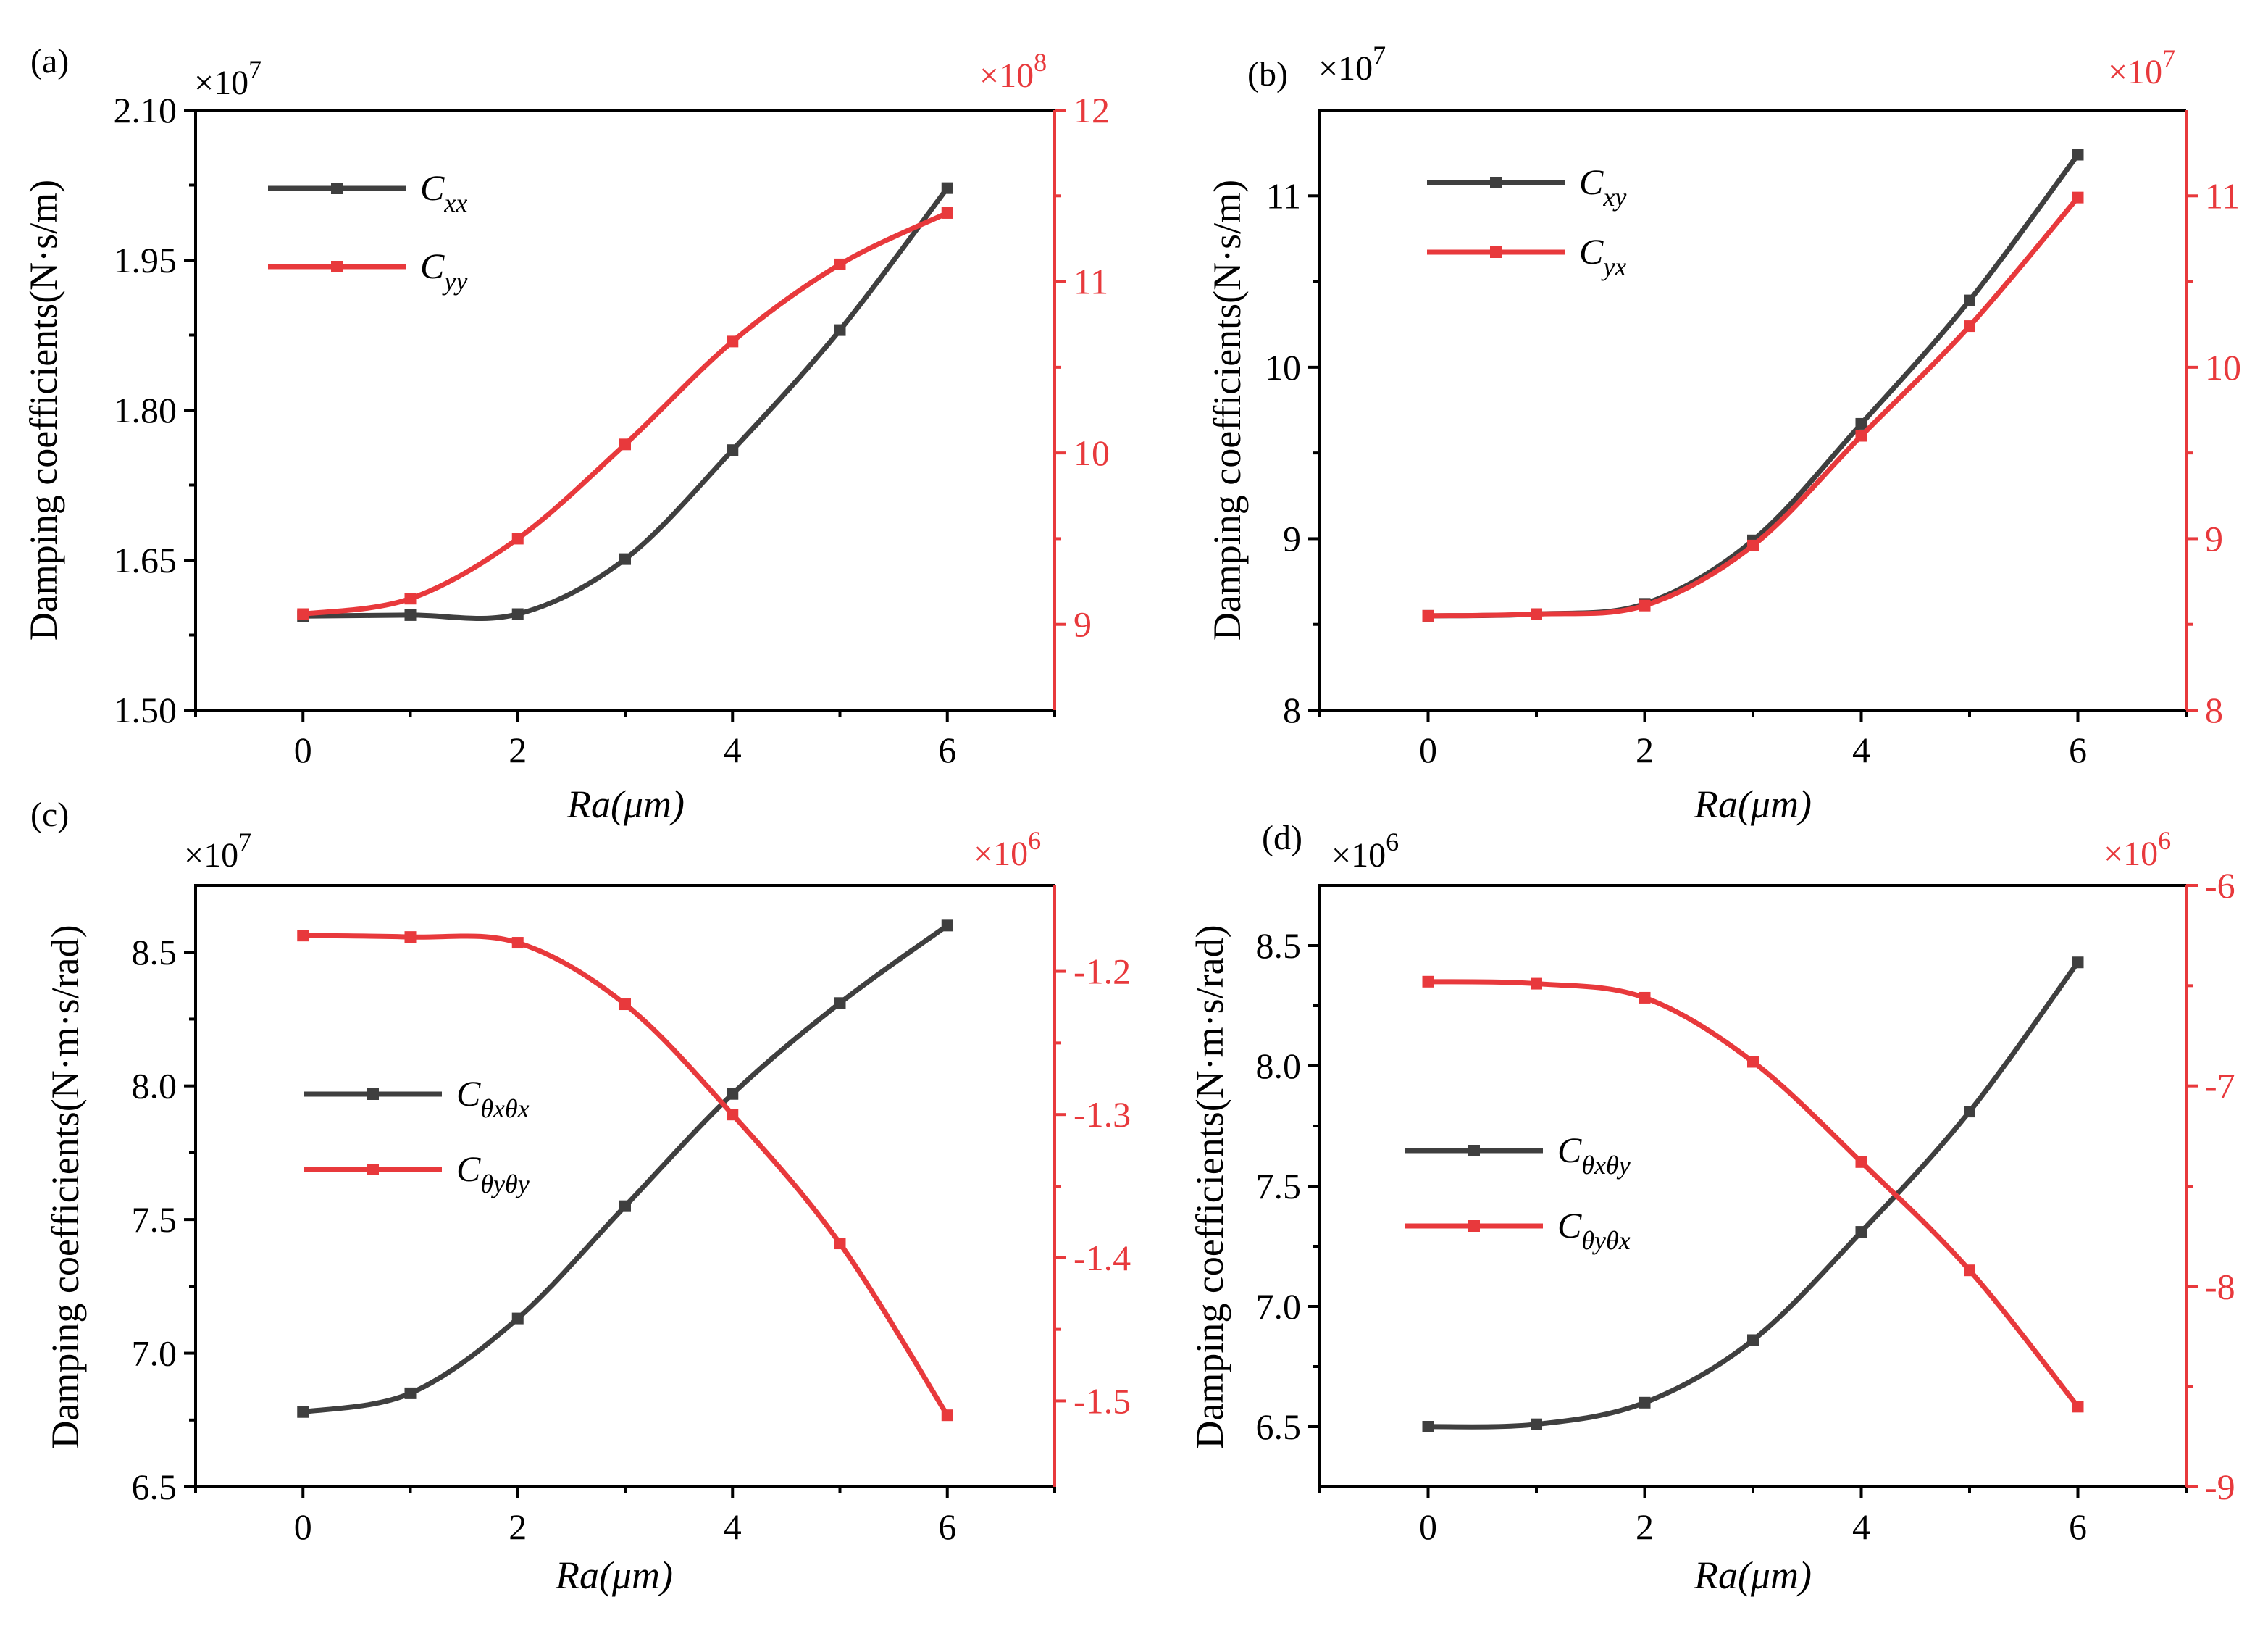 Image resolution: width=2268 pixels, height=1639 pixels. I want to click on legend-label-θyθy: Cθyθy, so click(493, 1173).